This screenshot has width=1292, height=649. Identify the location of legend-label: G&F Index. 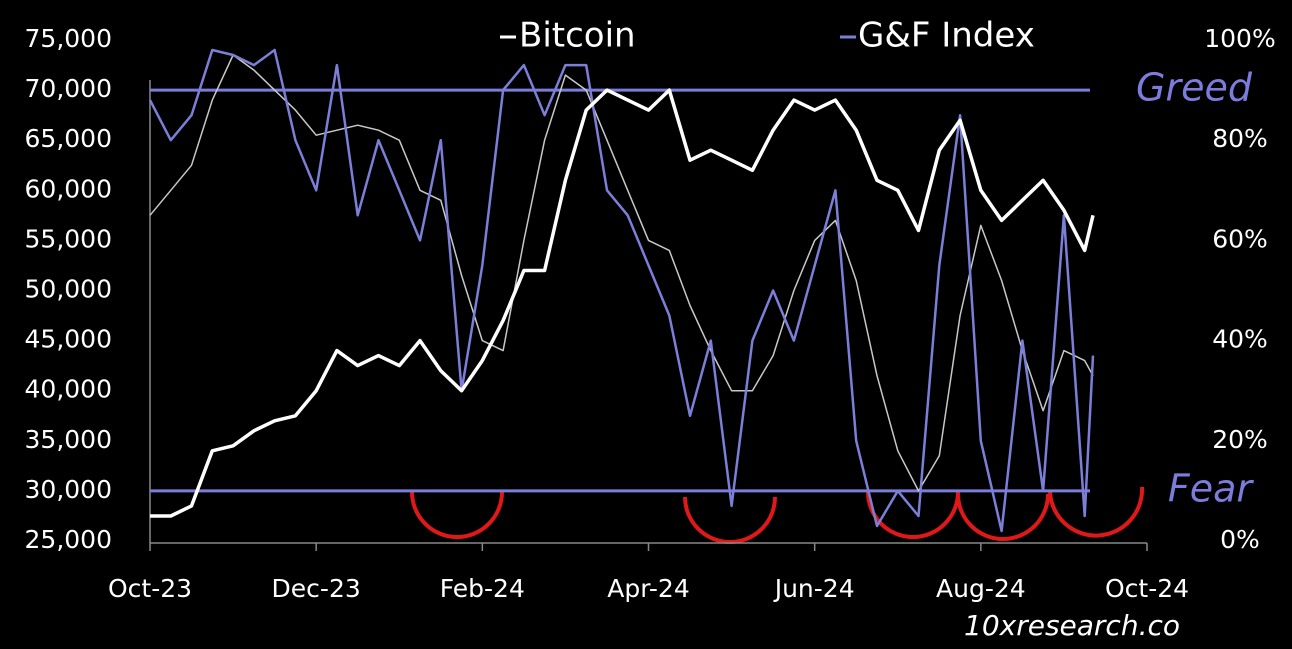
(946, 36).